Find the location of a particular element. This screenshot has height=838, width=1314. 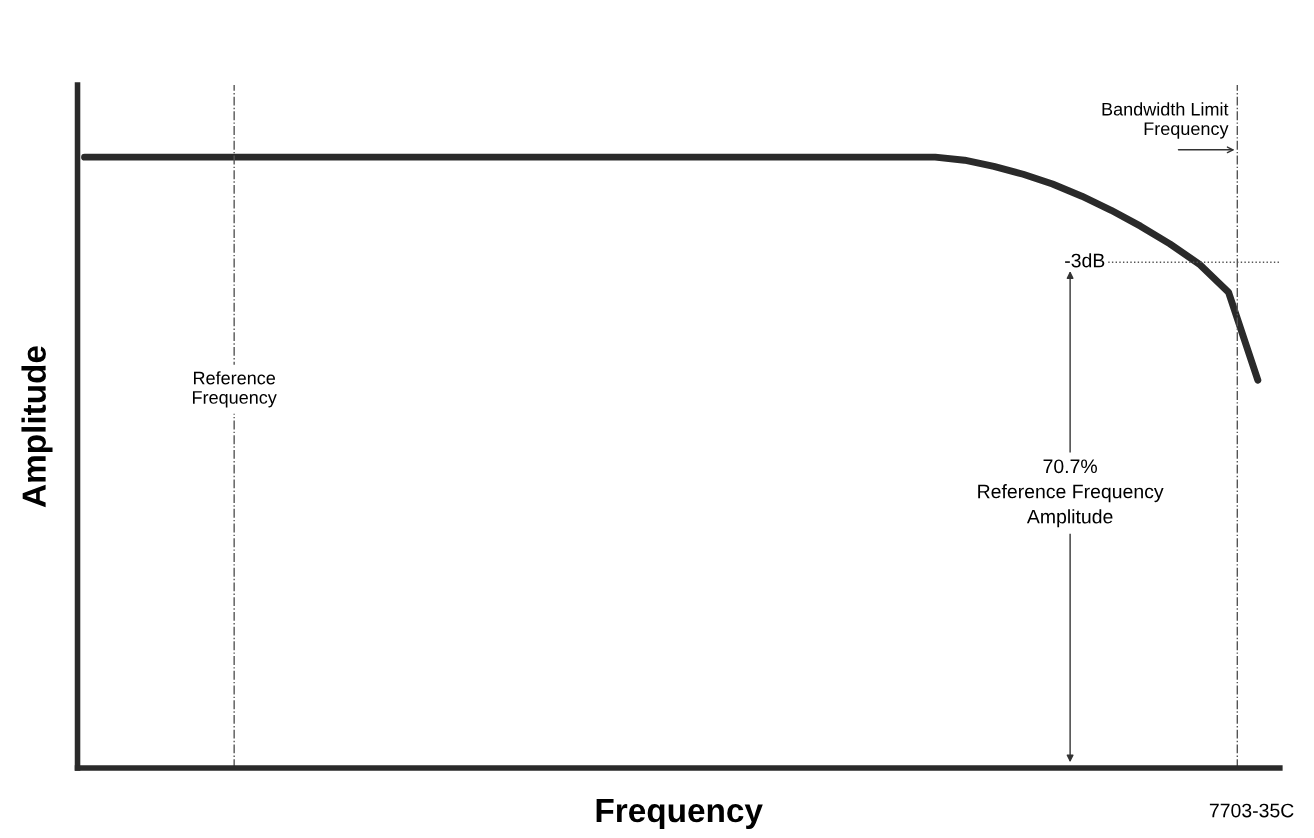

text: 7703-35C is located at coordinates (1251, 810).